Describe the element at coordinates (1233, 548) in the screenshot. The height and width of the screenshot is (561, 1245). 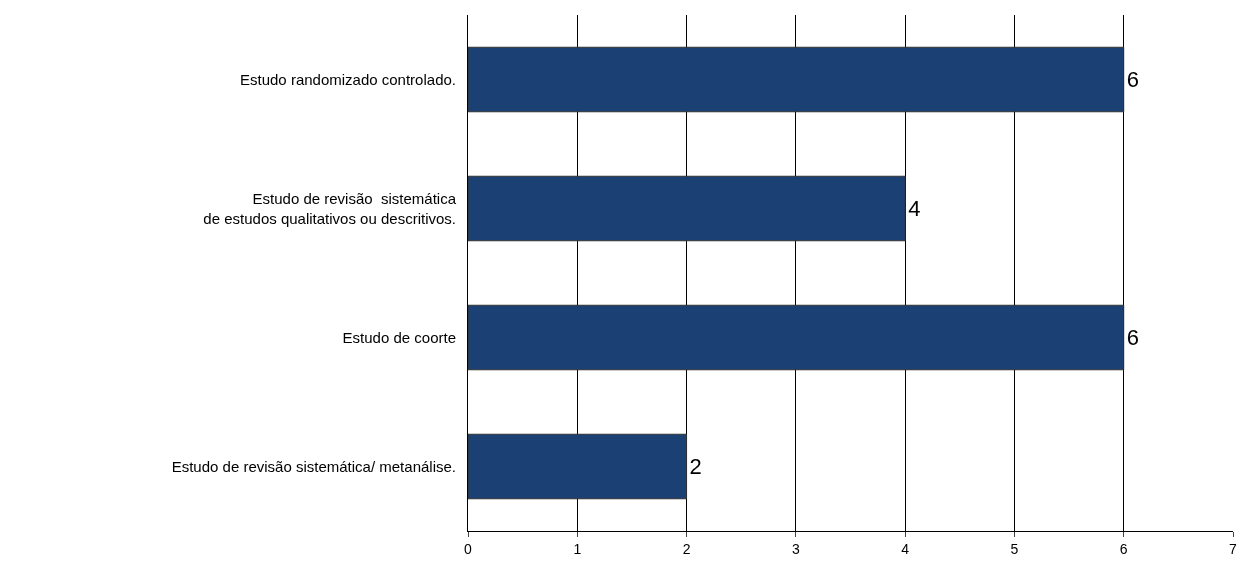
I see `x-tick-label: 7` at that location.